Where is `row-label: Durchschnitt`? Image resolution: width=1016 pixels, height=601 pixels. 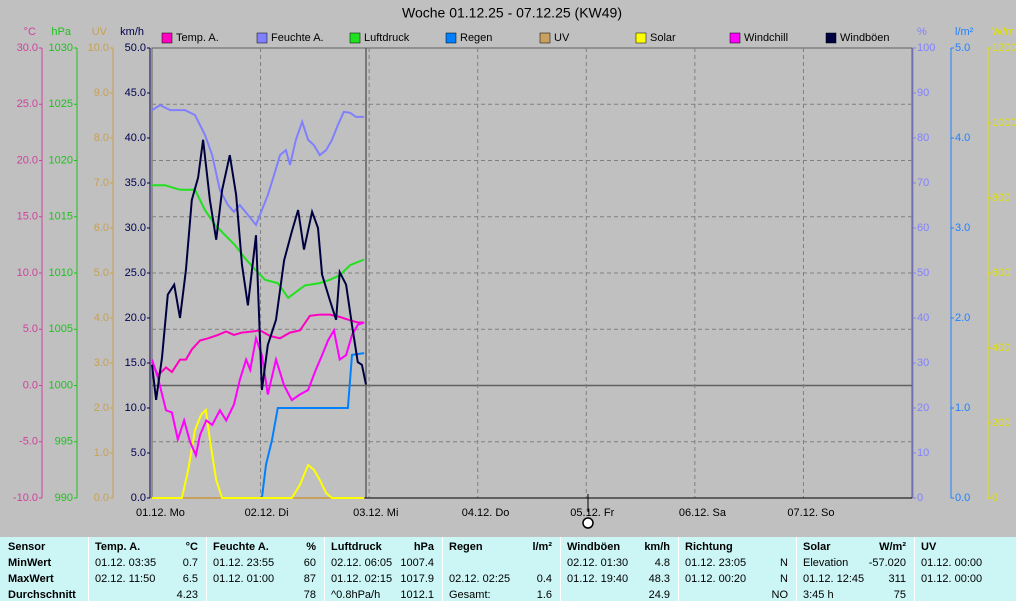
row-label: Durchschnitt is located at coordinates (42, 595).